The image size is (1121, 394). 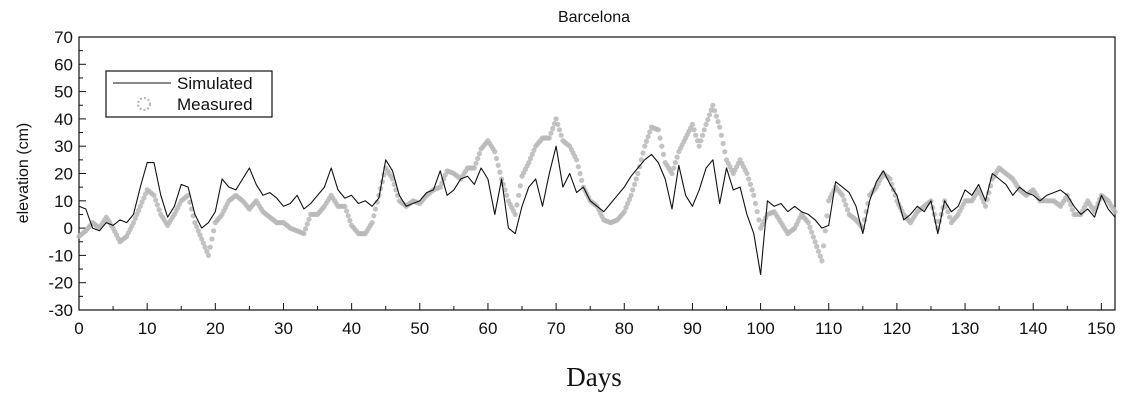 What do you see at coordinates (283, 328) in the screenshot?
I see `x-tick-label: 30` at bounding box center [283, 328].